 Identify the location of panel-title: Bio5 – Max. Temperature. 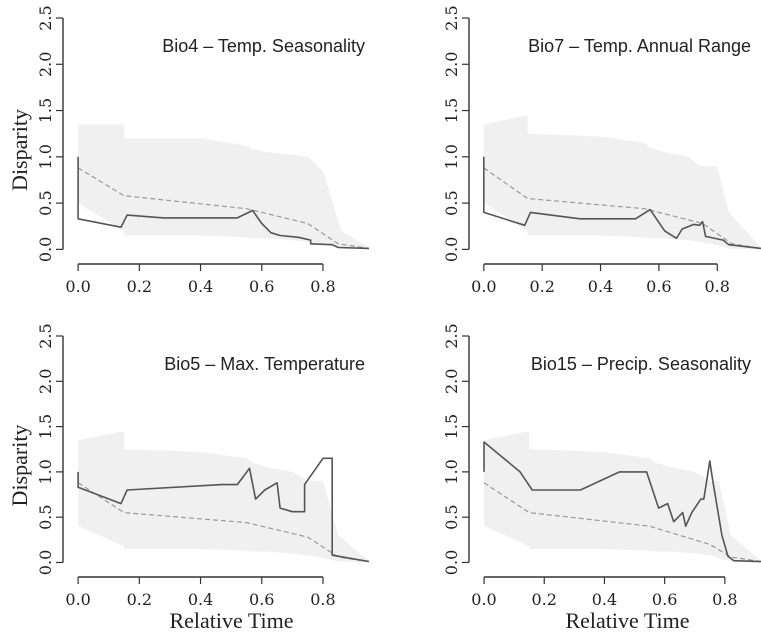
(264, 364).